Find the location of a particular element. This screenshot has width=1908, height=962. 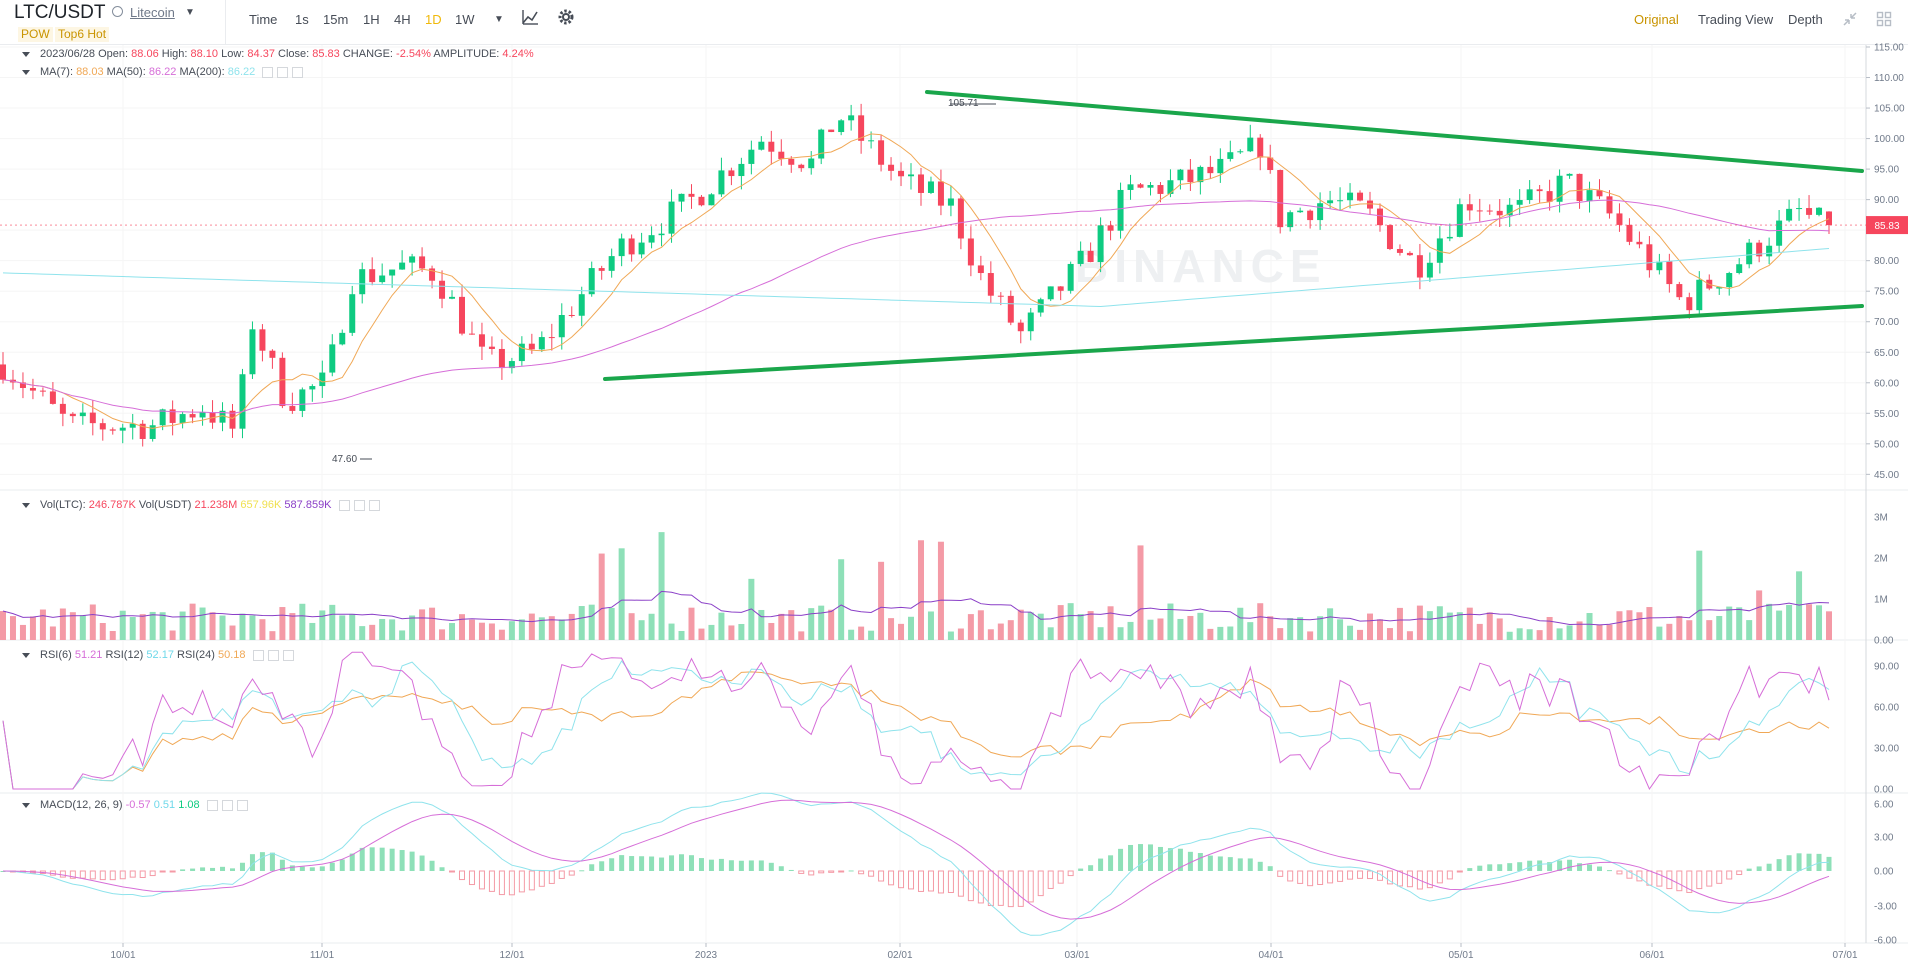

time-tick-label: 11/01 is located at coordinates (322, 955).